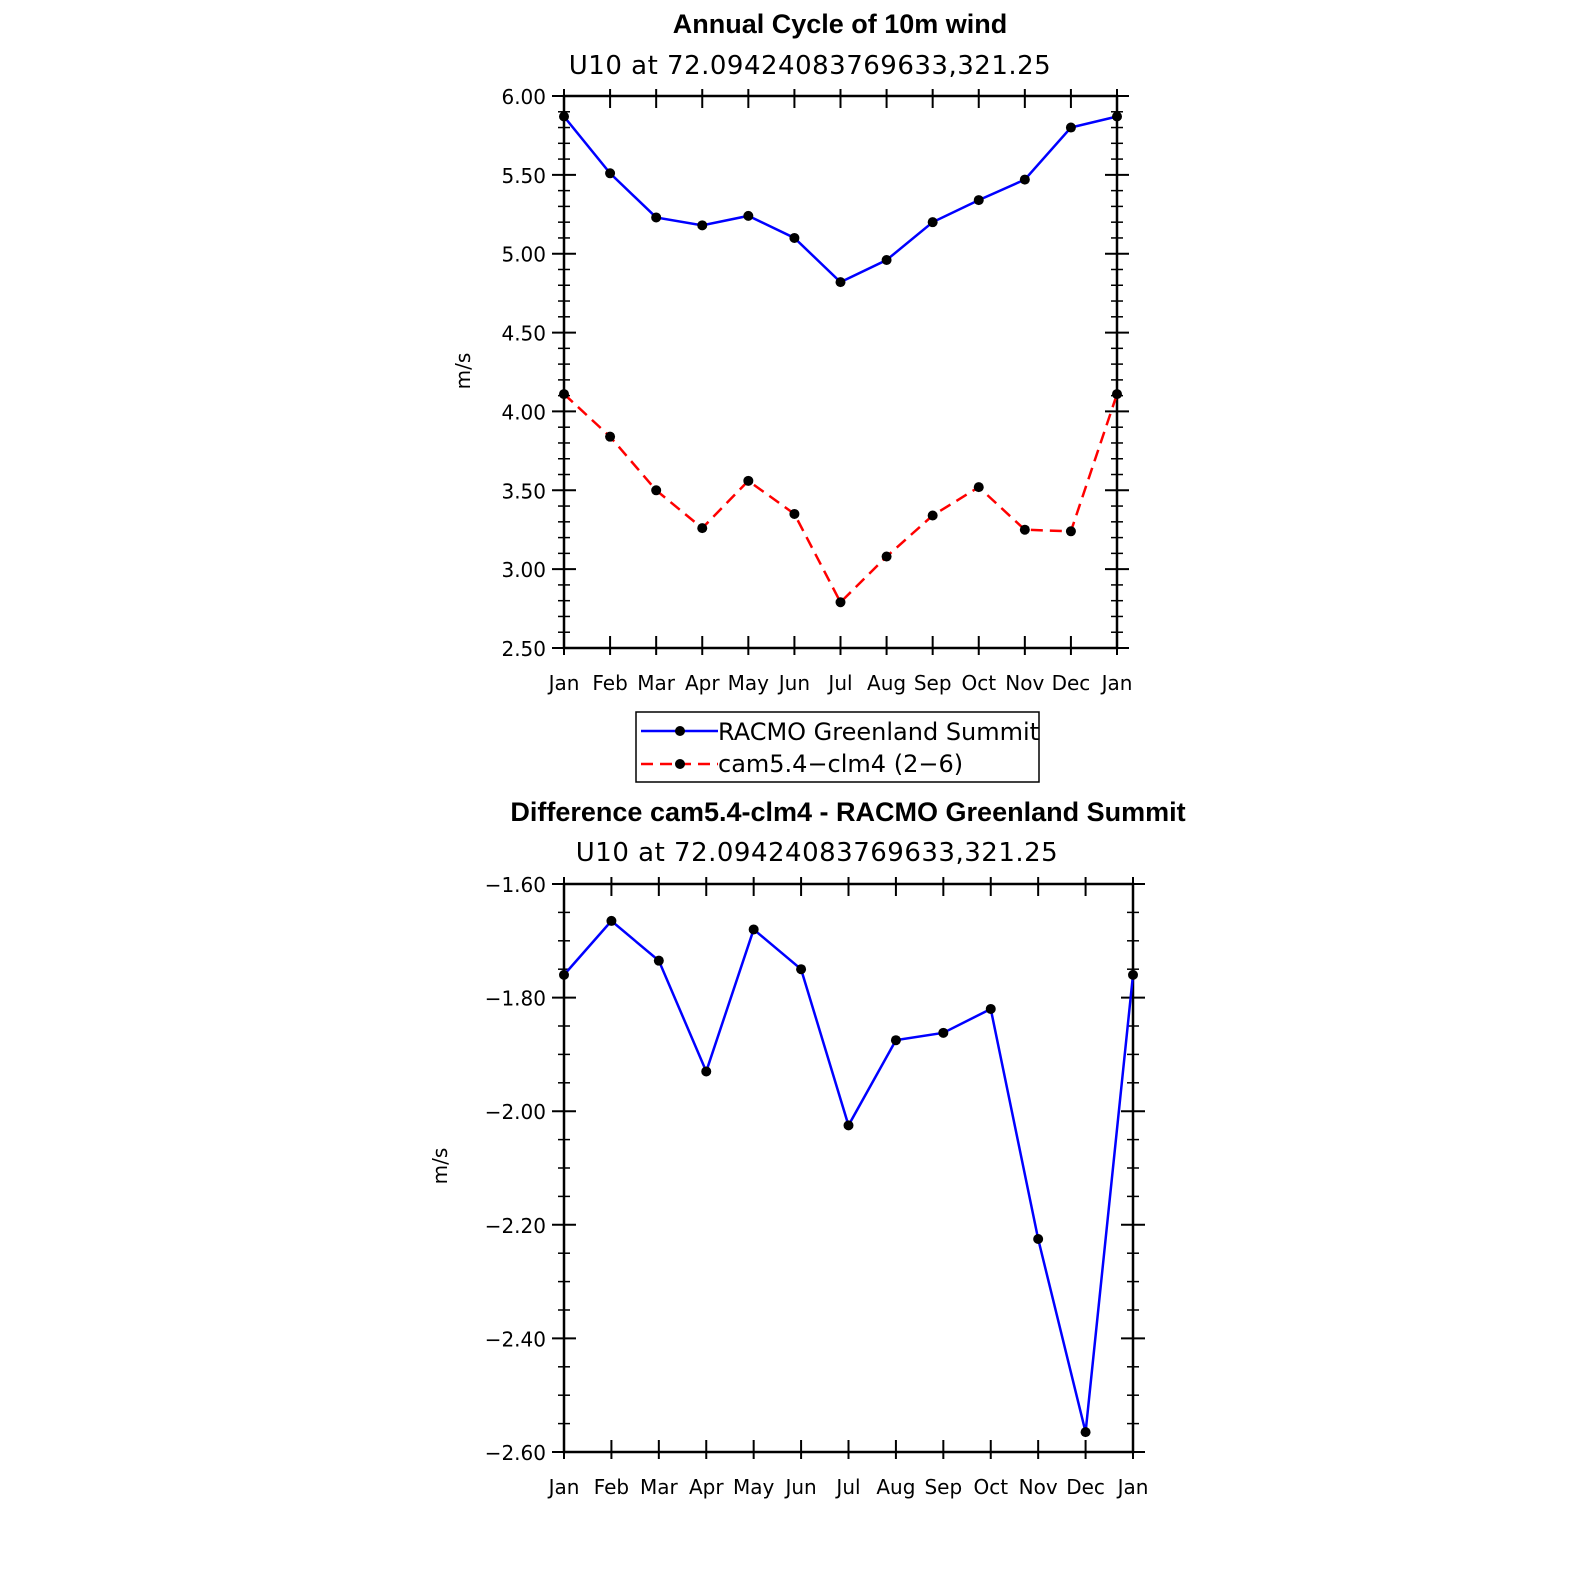  Describe the element at coordinates (840, 372) in the screenshot. I see `chart1-frame` at that location.